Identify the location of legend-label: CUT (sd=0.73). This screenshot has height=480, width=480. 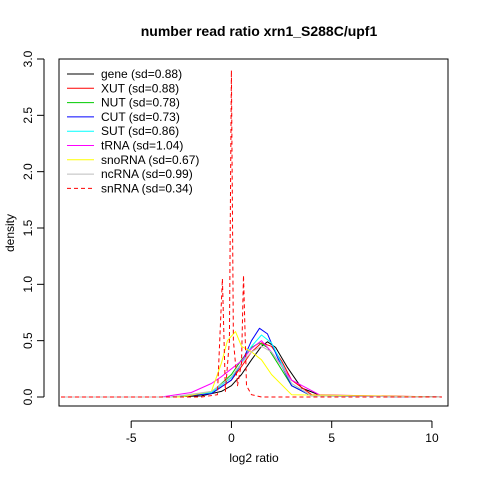
(140, 117).